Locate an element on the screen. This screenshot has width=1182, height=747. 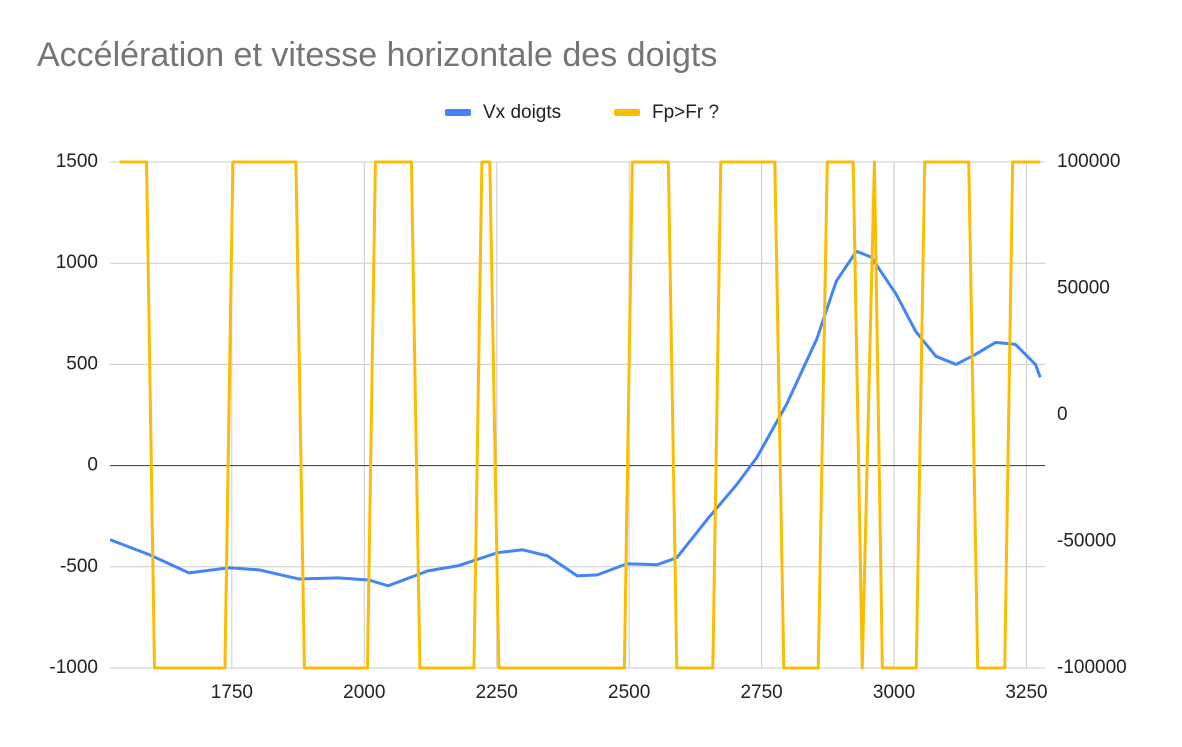
x-tick-label: 1750 is located at coordinates (232, 692).